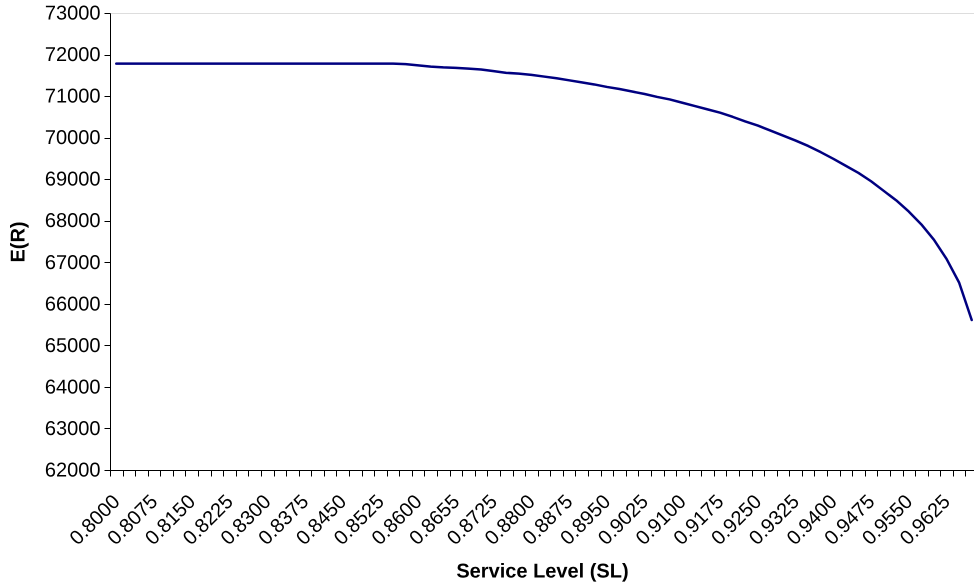 The height and width of the screenshot is (583, 974). Describe the element at coordinates (72, 138) in the screenshot. I see `y-tick-label: 70000` at that location.